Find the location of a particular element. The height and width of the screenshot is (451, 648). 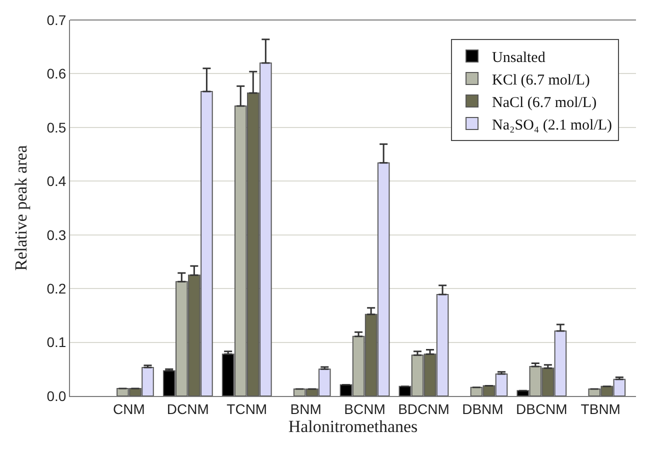

y-tick-label: 0.1 is located at coordinates (56, 342).